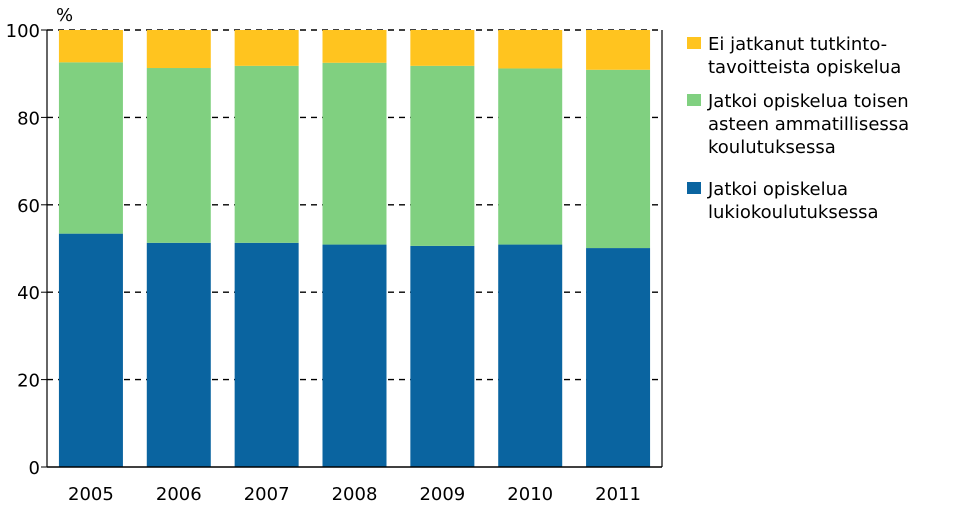  I want to click on y-tick-label: 100, so click(23, 31).